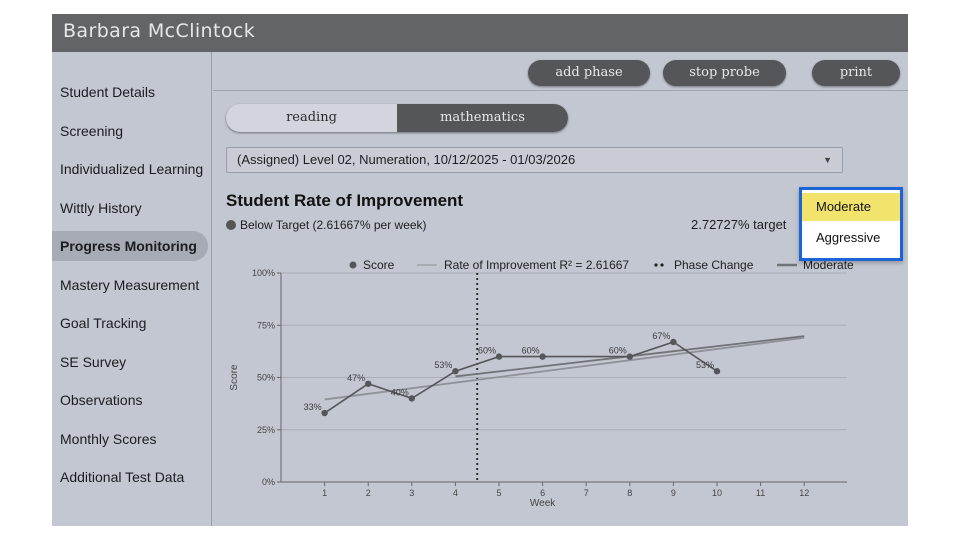 The width and height of the screenshot is (960, 540). Describe the element at coordinates (851, 224) in the screenshot. I see `rate-options-dropdown: Moderate Aggressive` at that location.